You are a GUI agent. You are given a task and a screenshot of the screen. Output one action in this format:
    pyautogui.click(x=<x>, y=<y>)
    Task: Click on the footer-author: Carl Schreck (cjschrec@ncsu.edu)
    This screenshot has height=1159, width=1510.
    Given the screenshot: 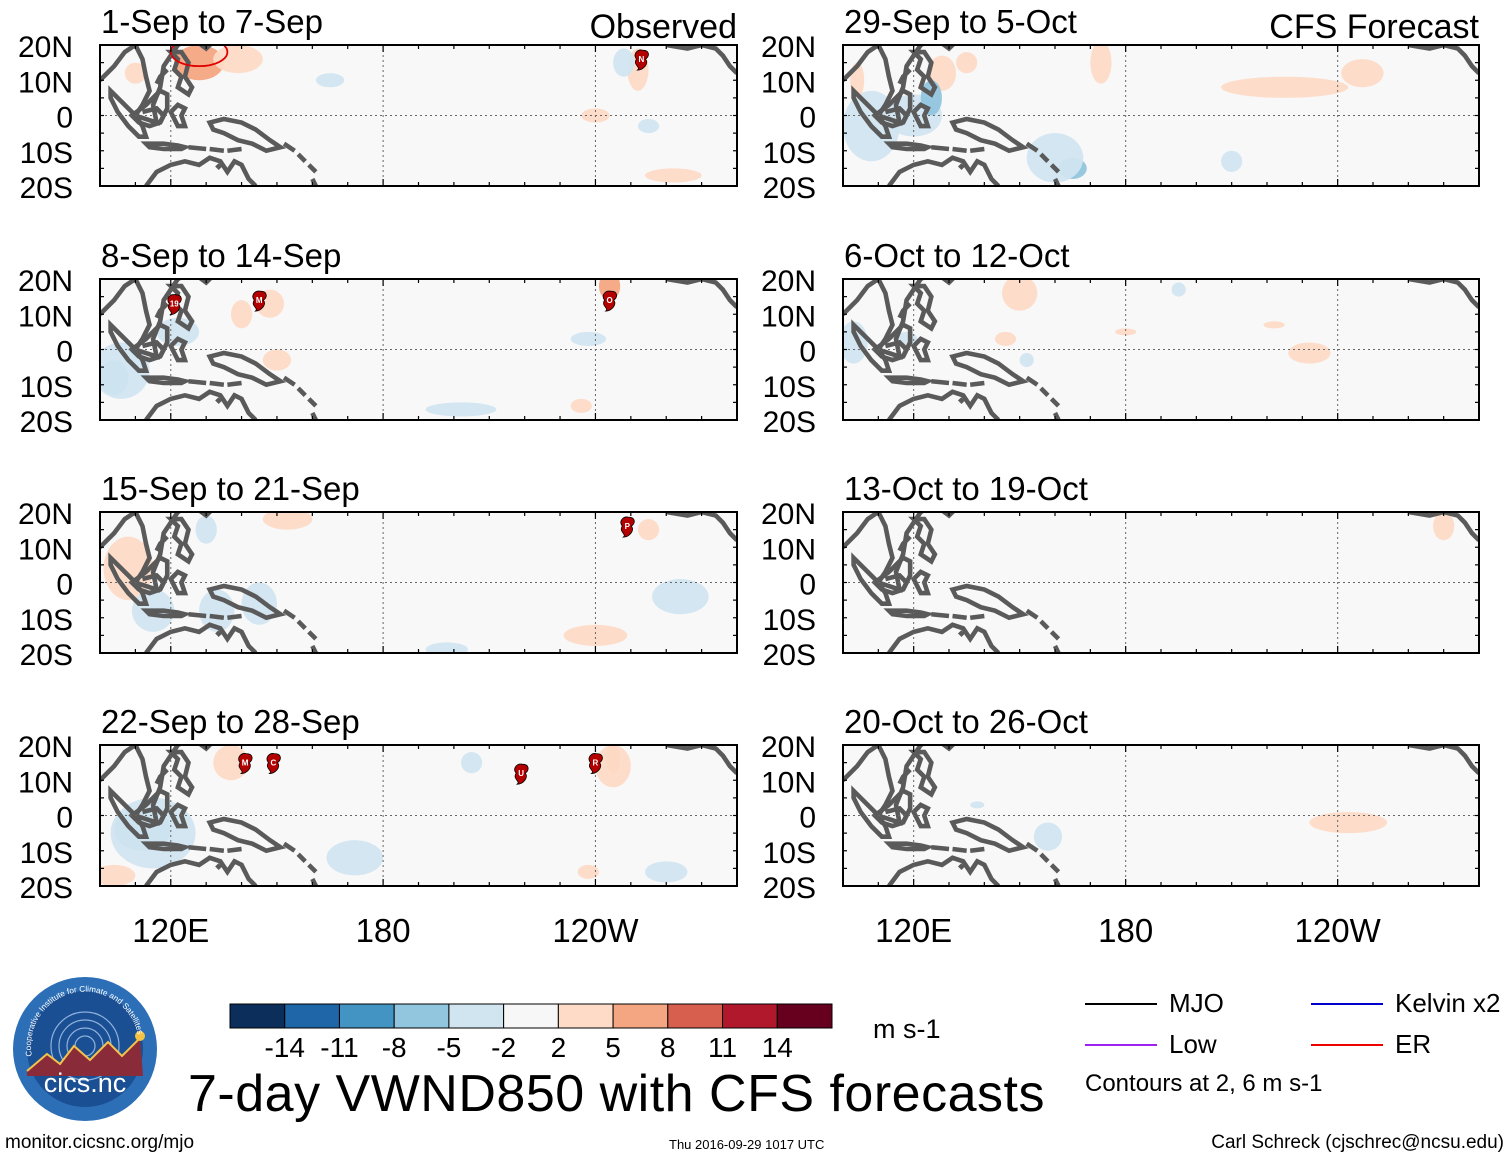 What is the action you would take?
    pyautogui.click(x=1357, y=1142)
    